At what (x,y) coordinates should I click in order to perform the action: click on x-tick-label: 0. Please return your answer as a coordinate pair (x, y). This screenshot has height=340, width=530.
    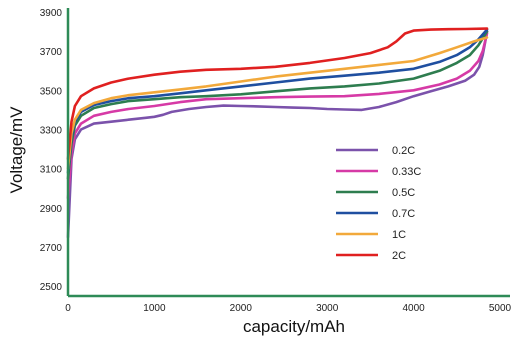
    Looking at the image, I should click on (68, 308).